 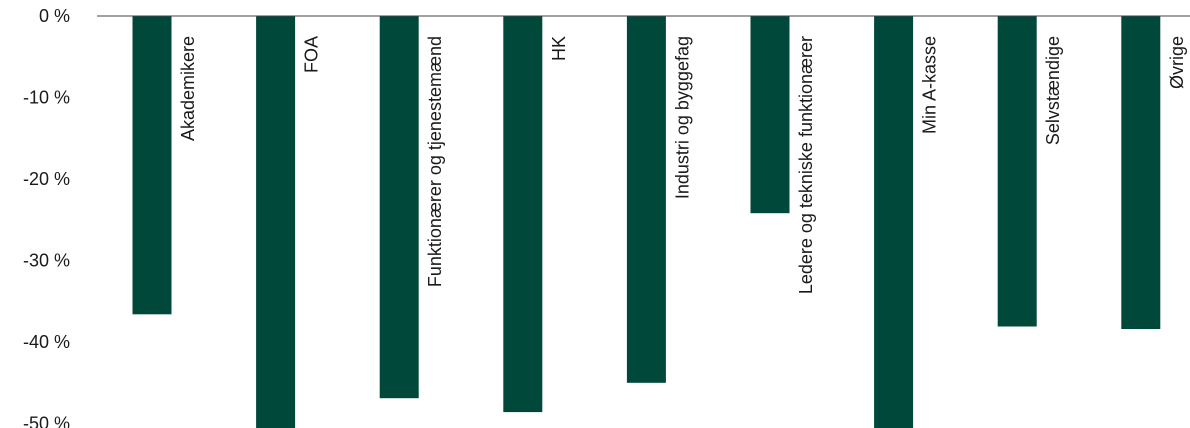 What do you see at coordinates (54, 16) in the screenshot?
I see `y-tick-label: 0 %` at bounding box center [54, 16].